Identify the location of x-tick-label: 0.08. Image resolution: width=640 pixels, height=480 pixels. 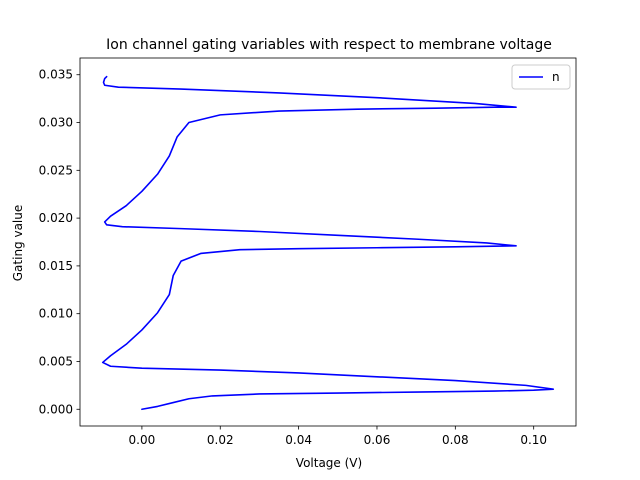
(455, 440).